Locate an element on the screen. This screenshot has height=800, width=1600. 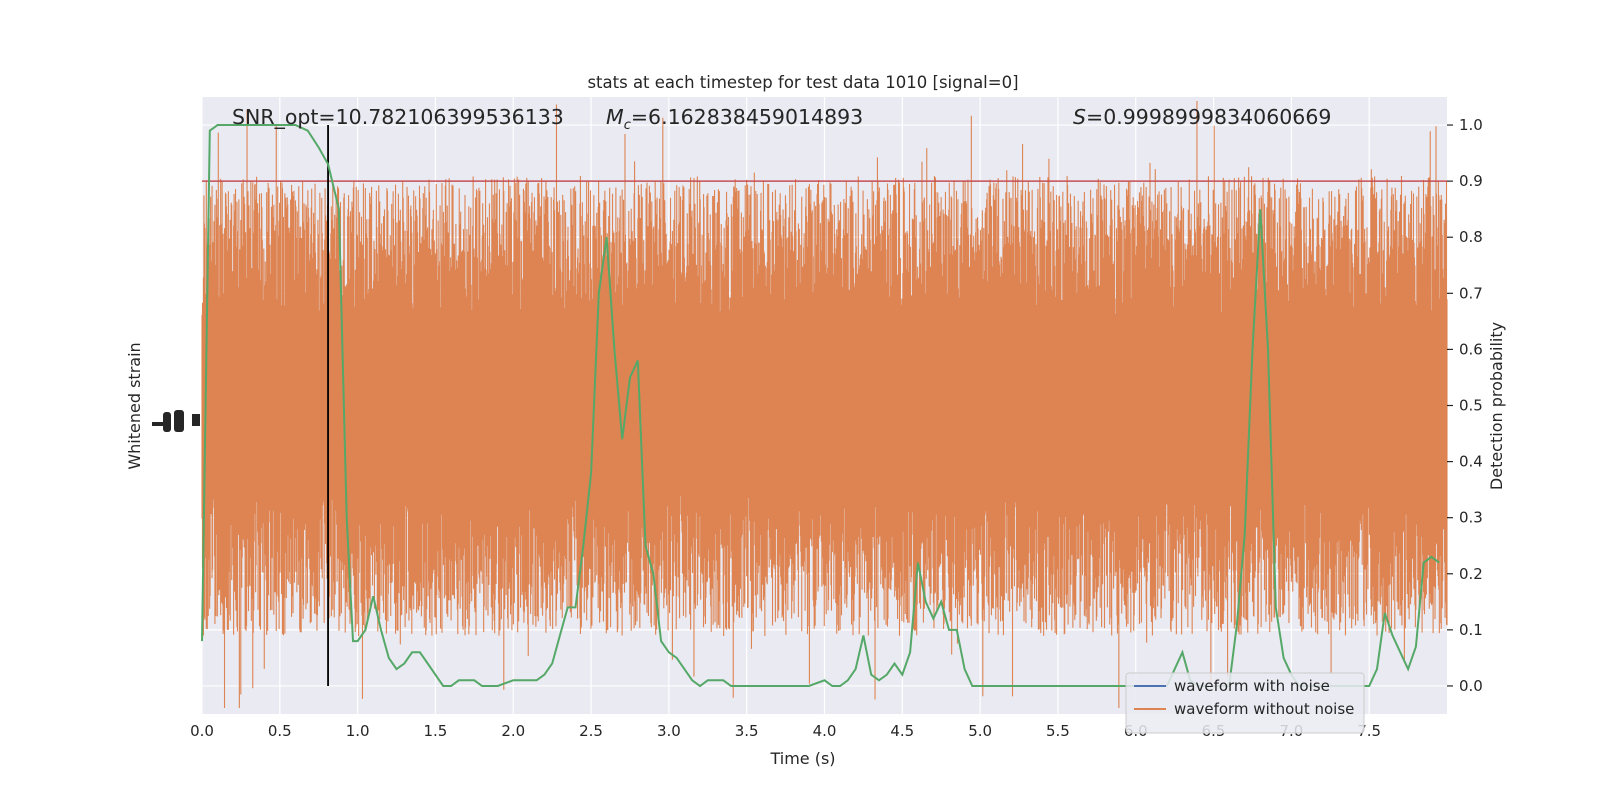
x-tick-label: 0.5 is located at coordinates (280, 731).